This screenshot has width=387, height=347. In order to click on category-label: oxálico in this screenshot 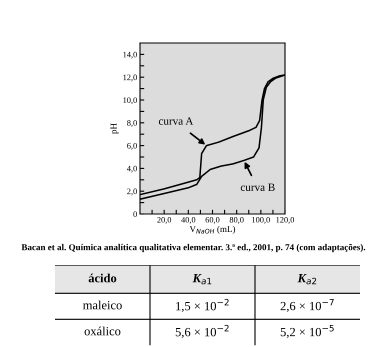, I will do `click(102, 331)`.